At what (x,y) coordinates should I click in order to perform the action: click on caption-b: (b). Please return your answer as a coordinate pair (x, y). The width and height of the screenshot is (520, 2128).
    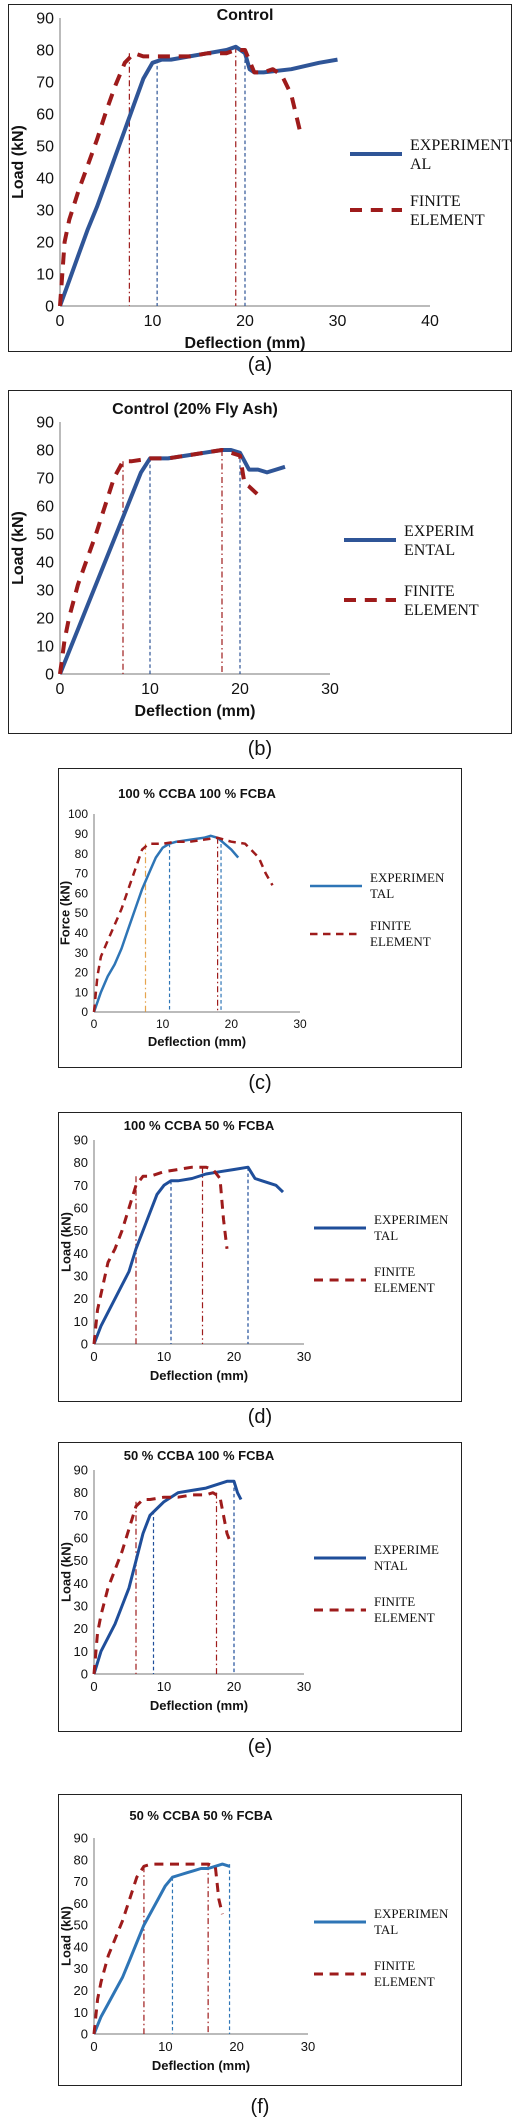
    Looking at the image, I should click on (260, 749).